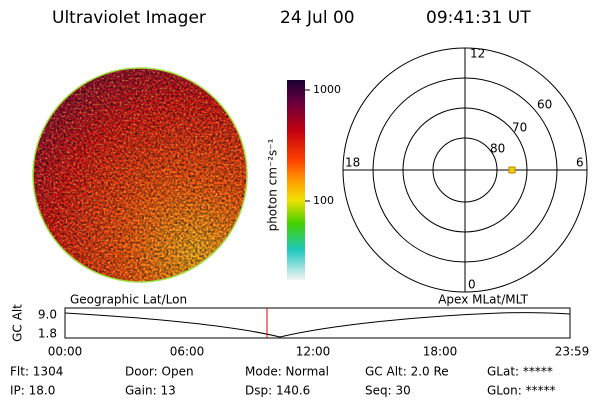 Image resolution: width=600 pixels, height=400 pixels. I want to click on colorbar-tick-label: 1000, so click(327, 89).